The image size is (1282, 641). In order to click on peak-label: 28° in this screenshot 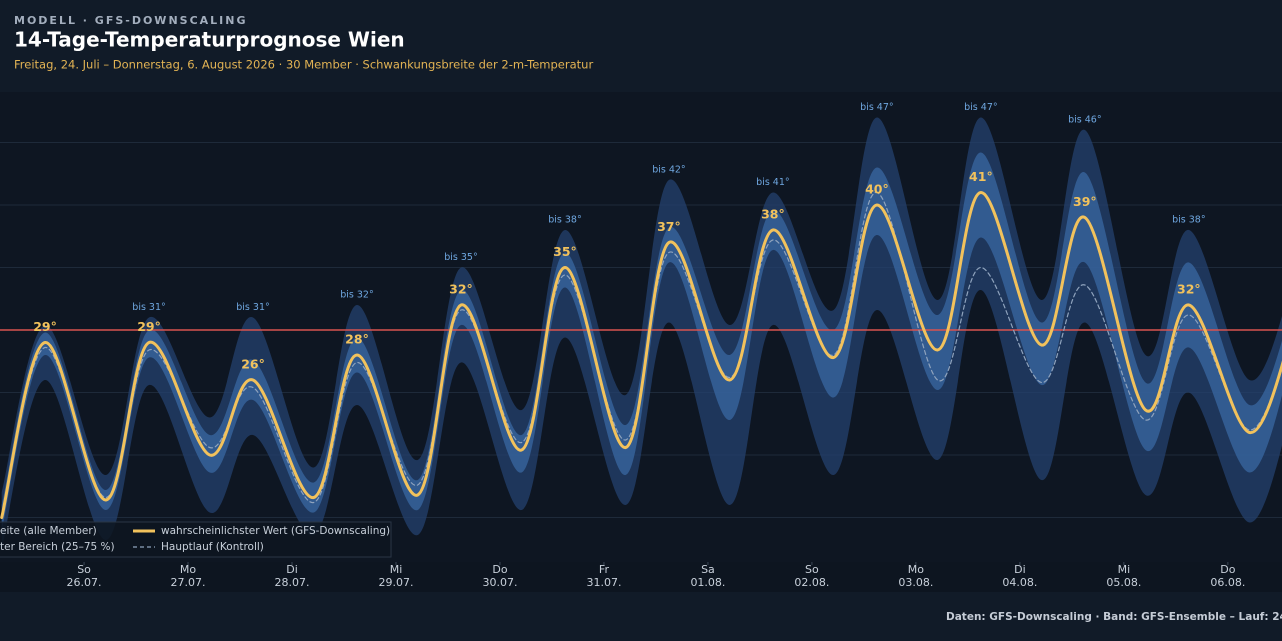, I will do `click(357, 339)`.